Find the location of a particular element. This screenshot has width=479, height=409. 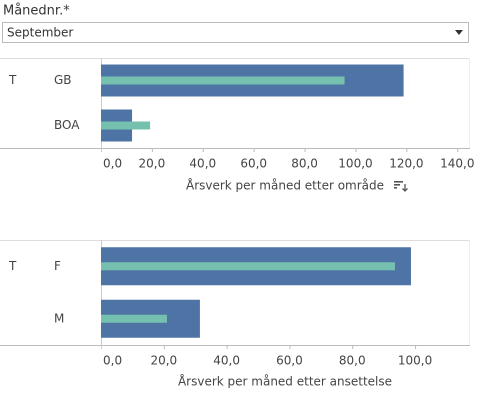

category-label: M is located at coordinates (59, 318).